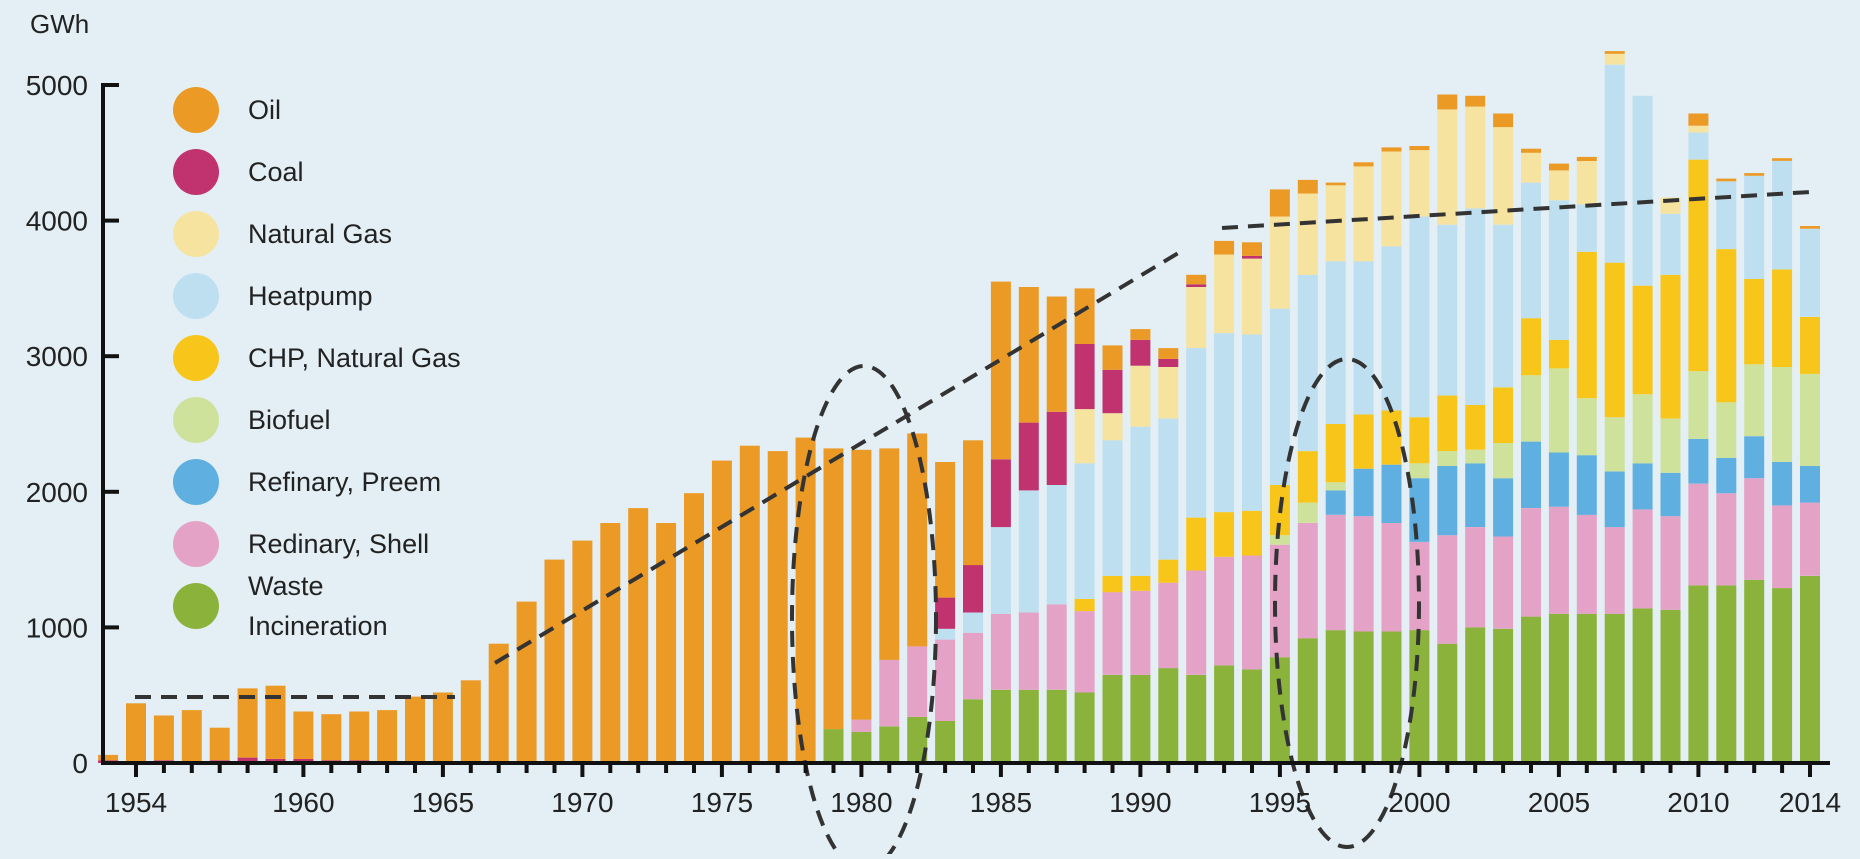 This screenshot has width=1860, height=859. What do you see at coordinates (275, 760) in the screenshot?
I see `bar-coal-1959` at bounding box center [275, 760].